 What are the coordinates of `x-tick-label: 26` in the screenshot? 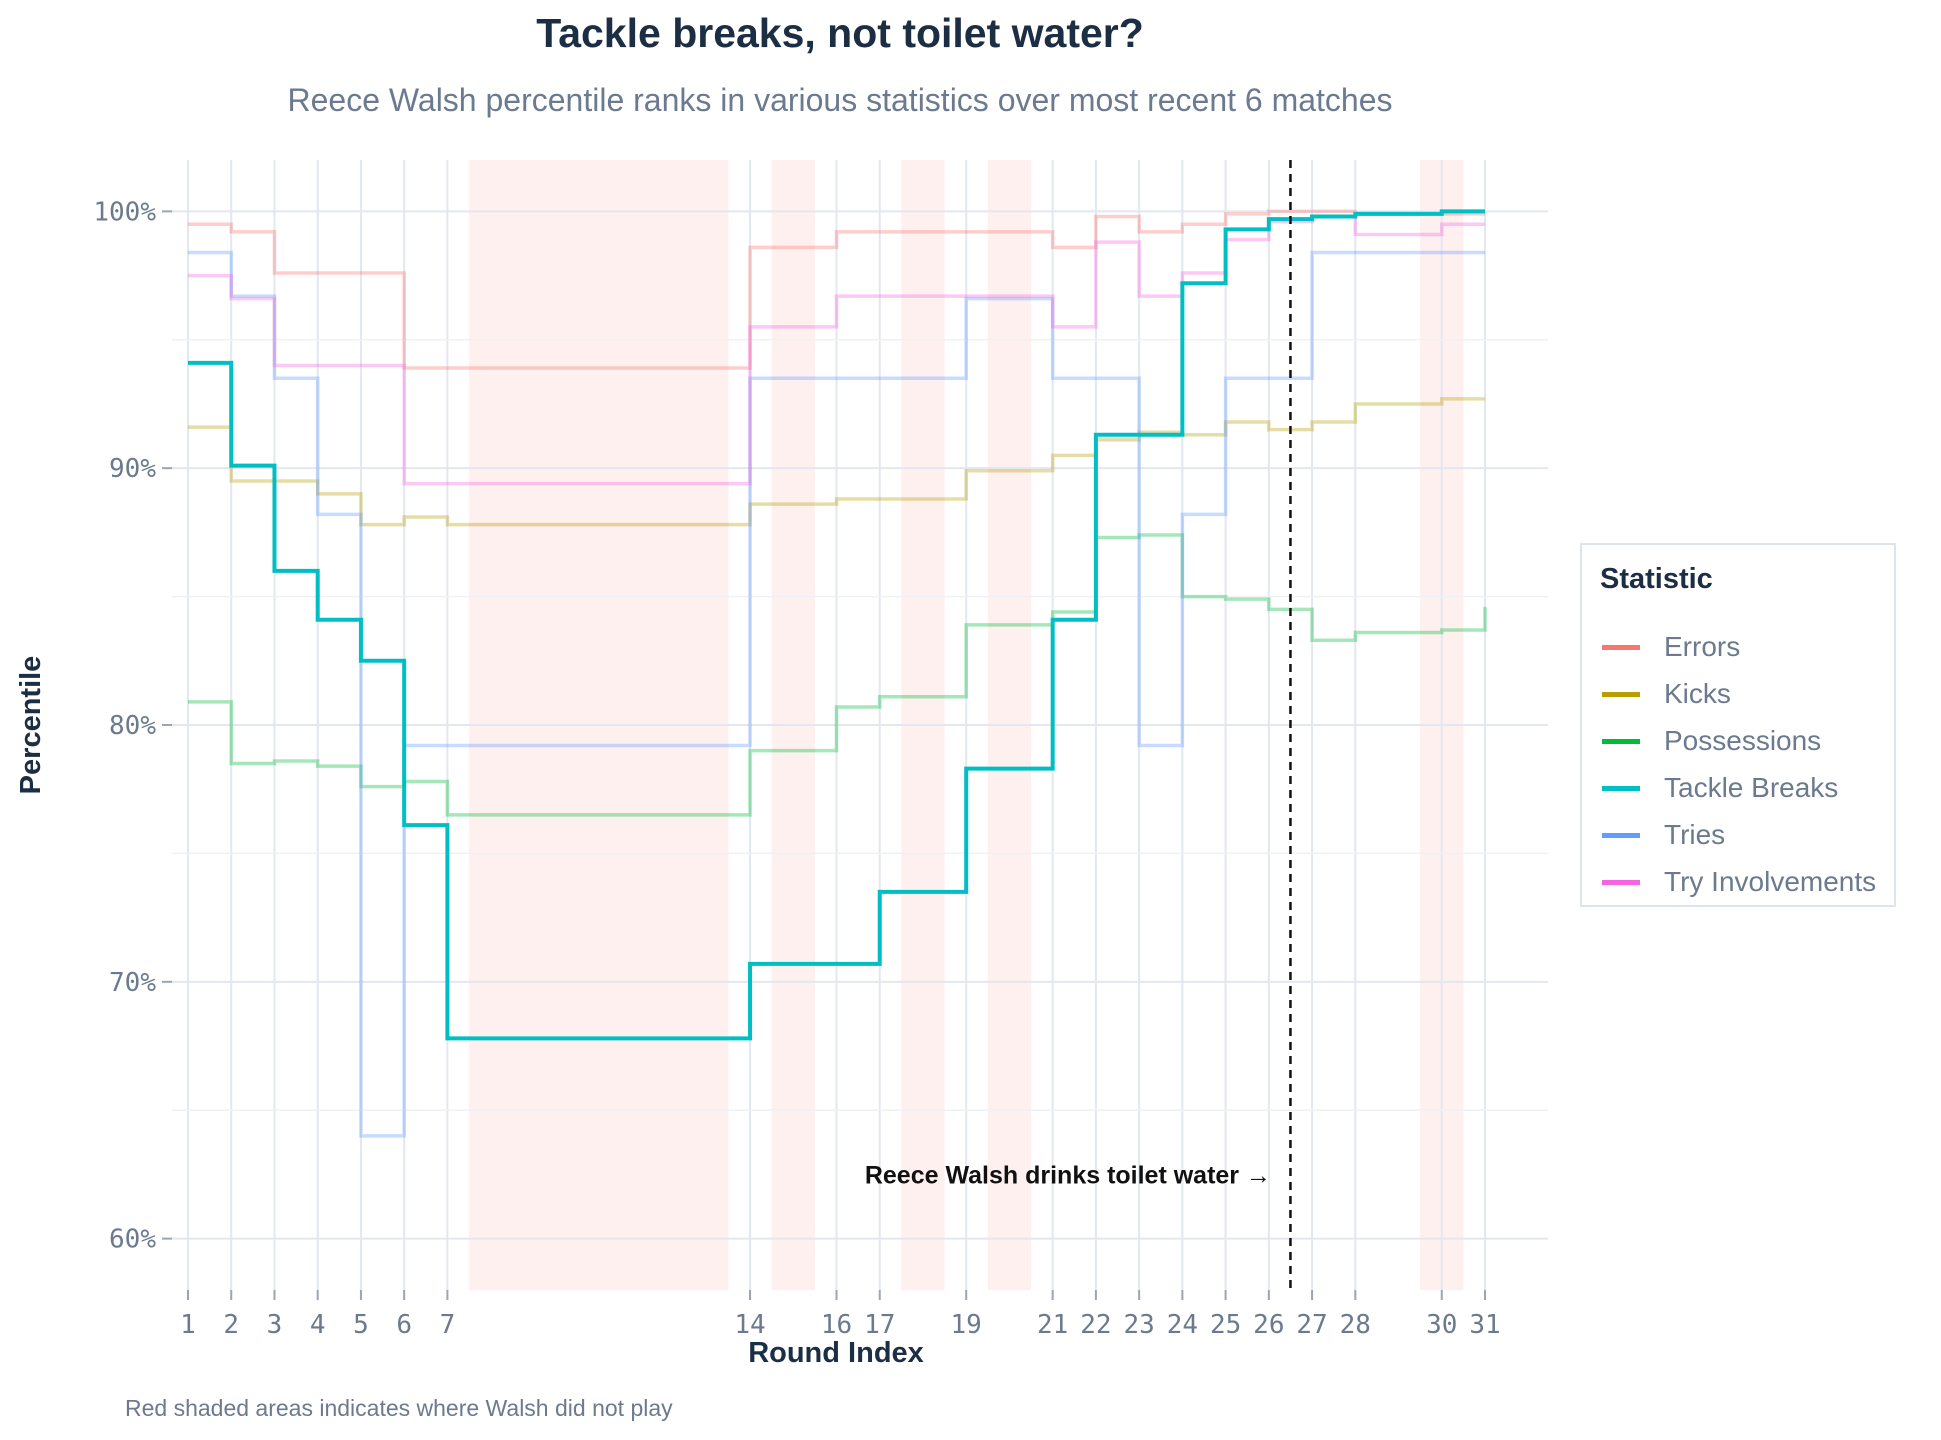 It's located at (1268, 1325).